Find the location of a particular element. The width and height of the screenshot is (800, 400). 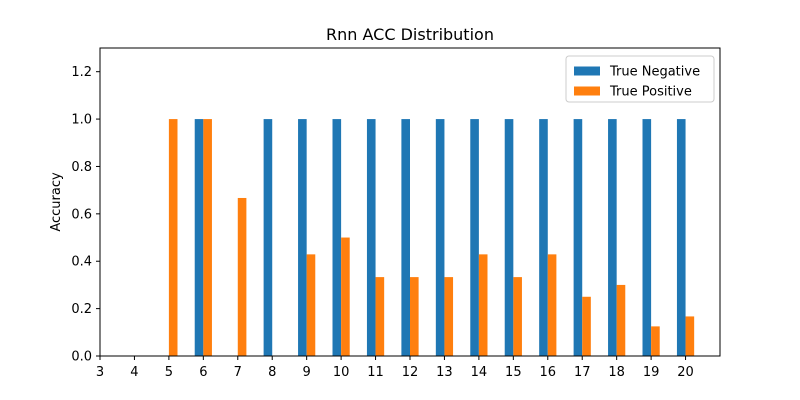

x-tick-label: 4 is located at coordinates (134, 372).